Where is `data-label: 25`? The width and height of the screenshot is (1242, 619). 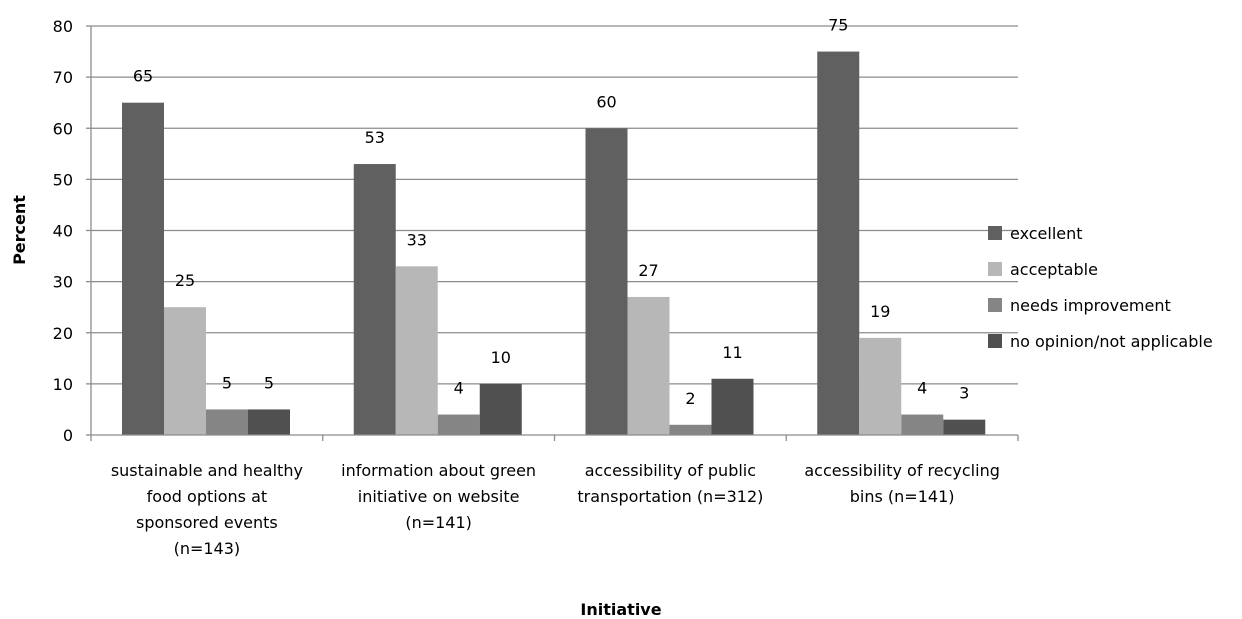
data-label: 25 is located at coordinates (185, 280).